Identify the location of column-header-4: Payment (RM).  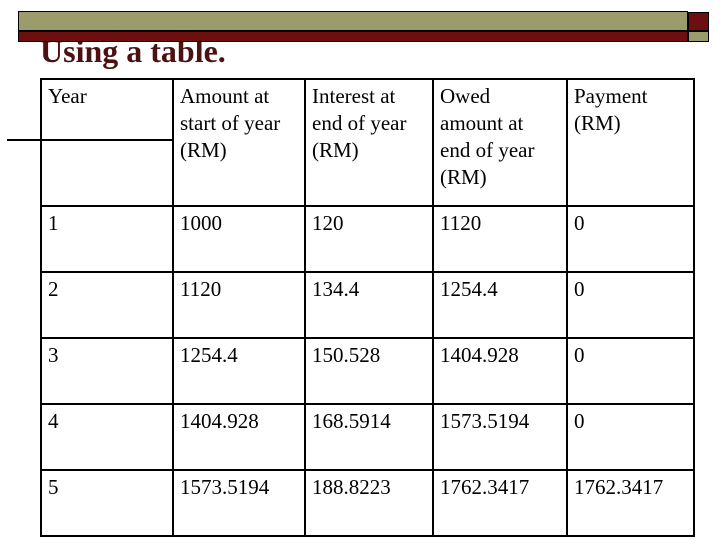
(630, 142).